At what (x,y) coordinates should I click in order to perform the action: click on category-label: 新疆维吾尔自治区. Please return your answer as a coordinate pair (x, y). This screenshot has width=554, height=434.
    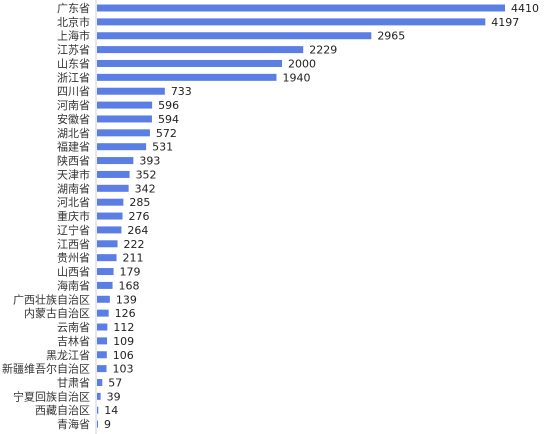
    Looking at the image, I should click on (46, 369).